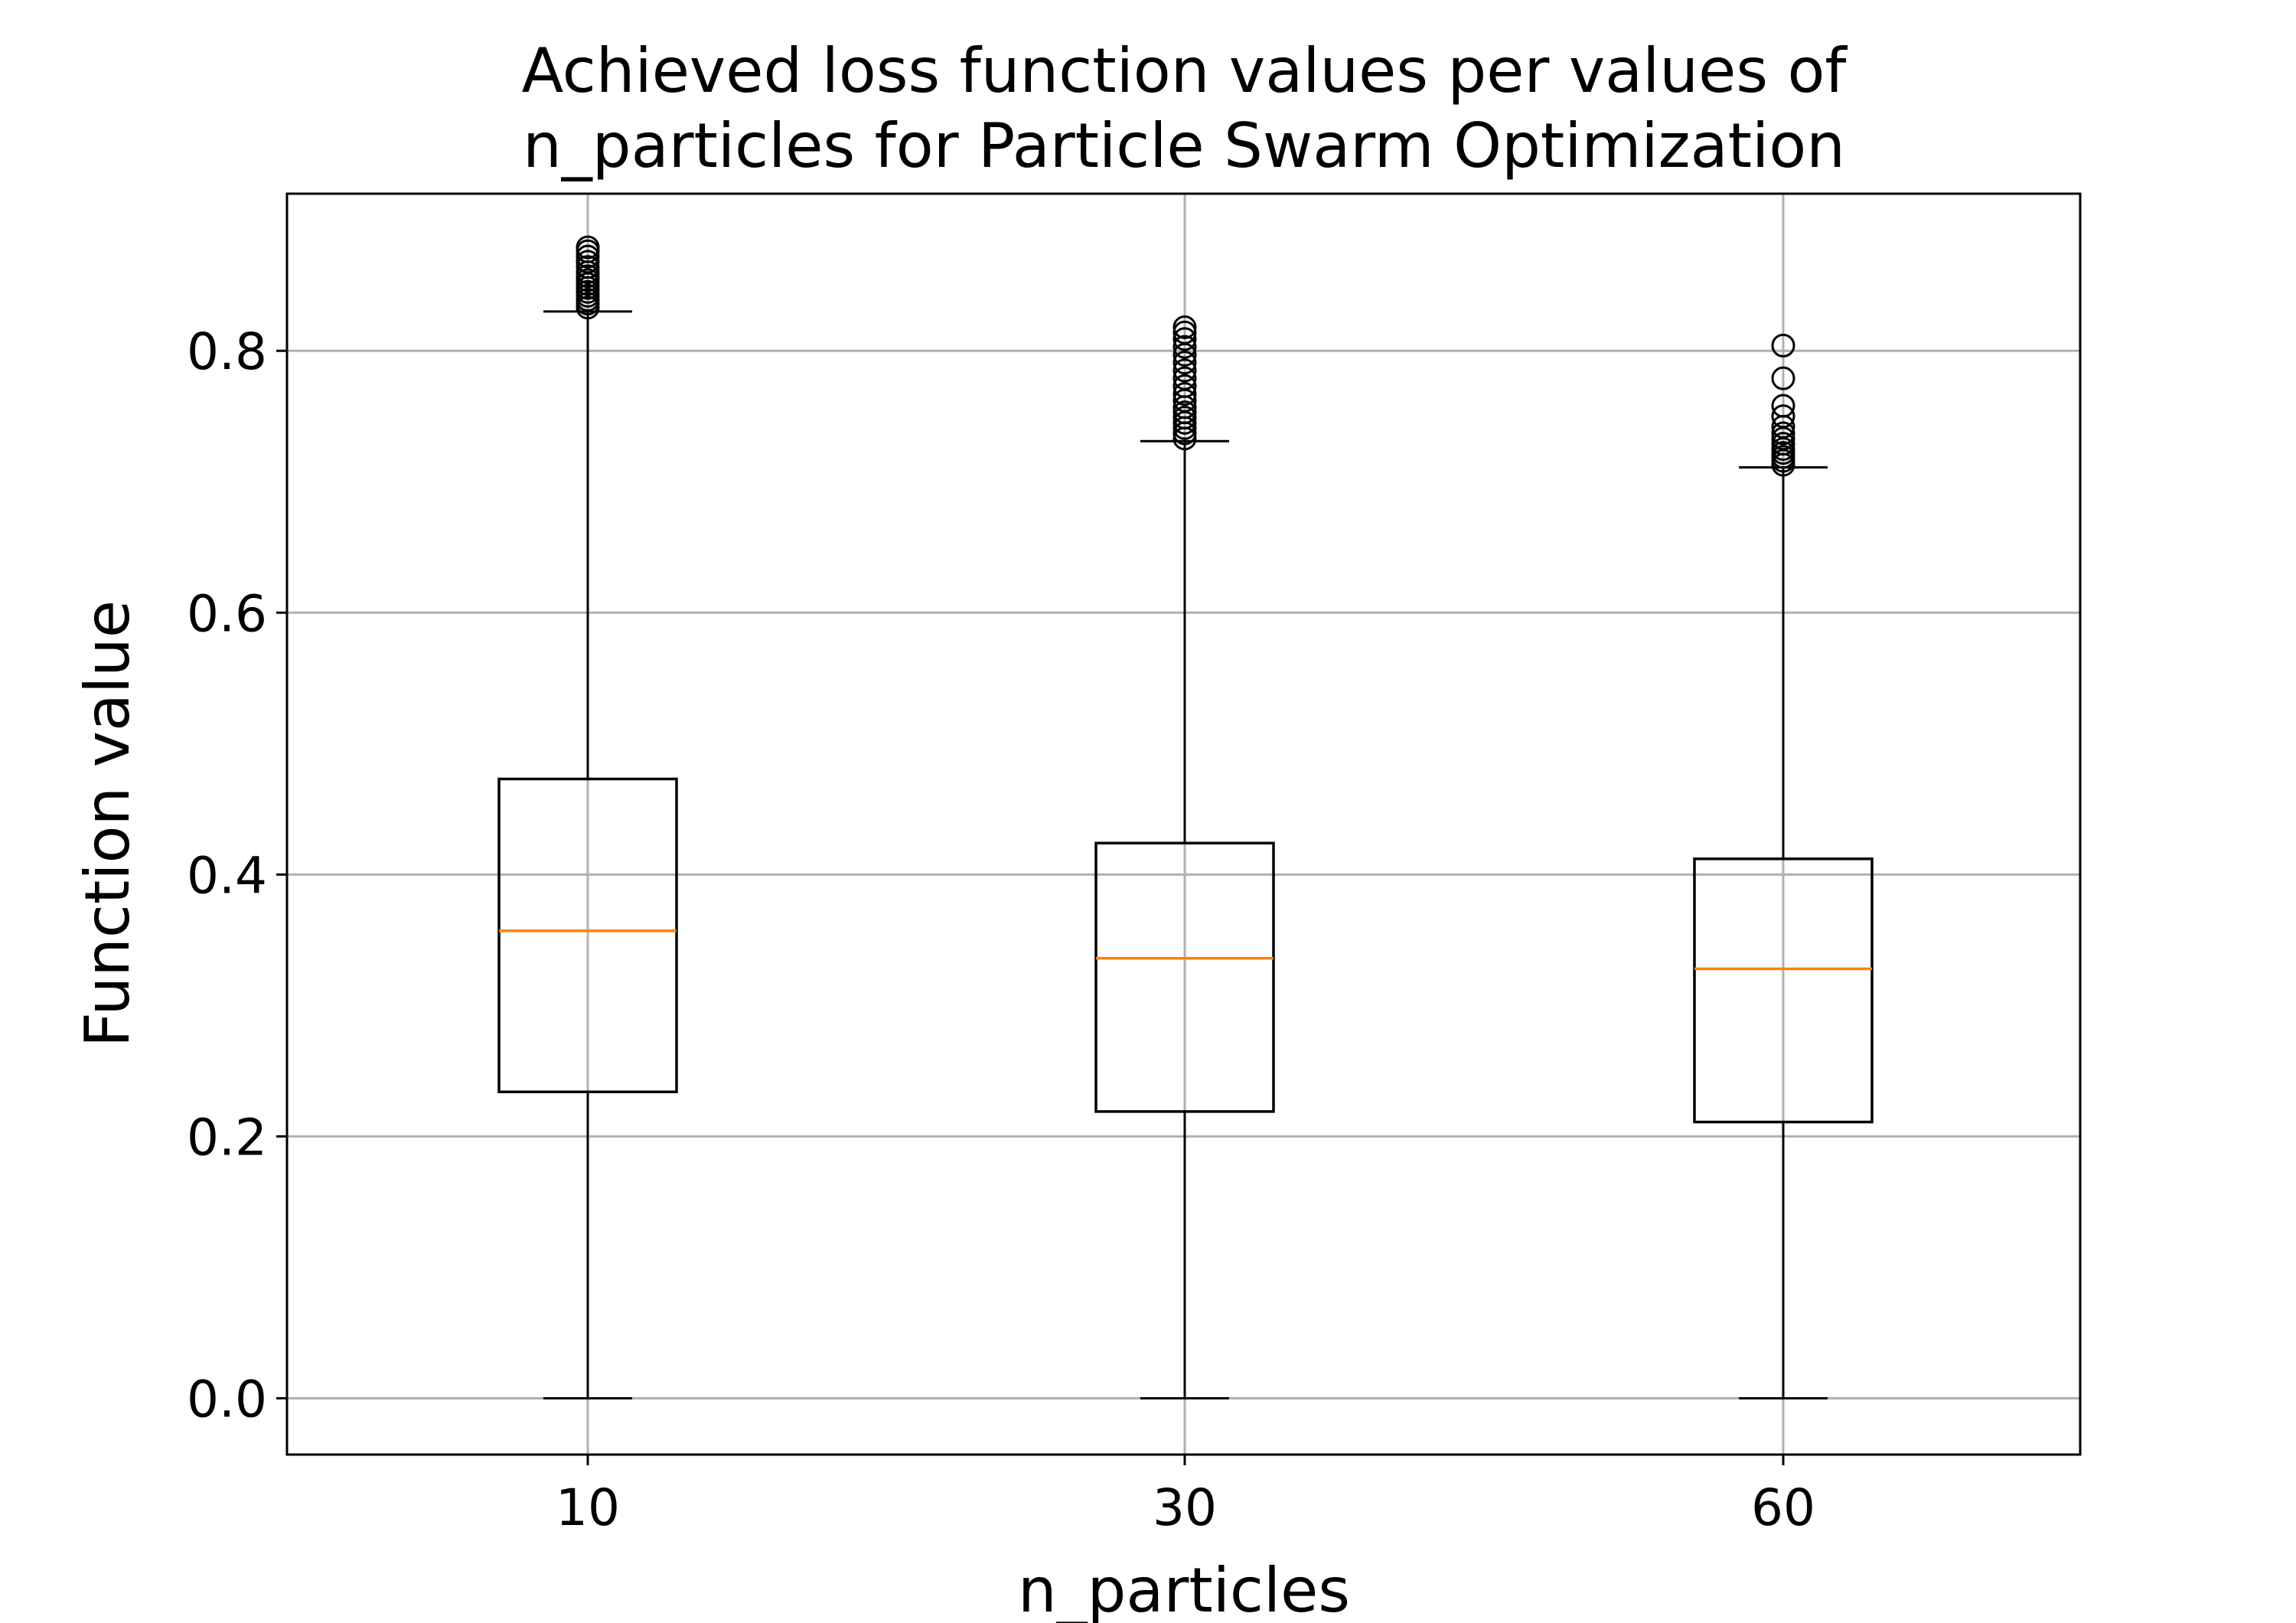 The image size is (2296, 1623). Describe the element at coordinates (107, 824) in the screenshot. I see `y-axis-label: Function value` at that location.